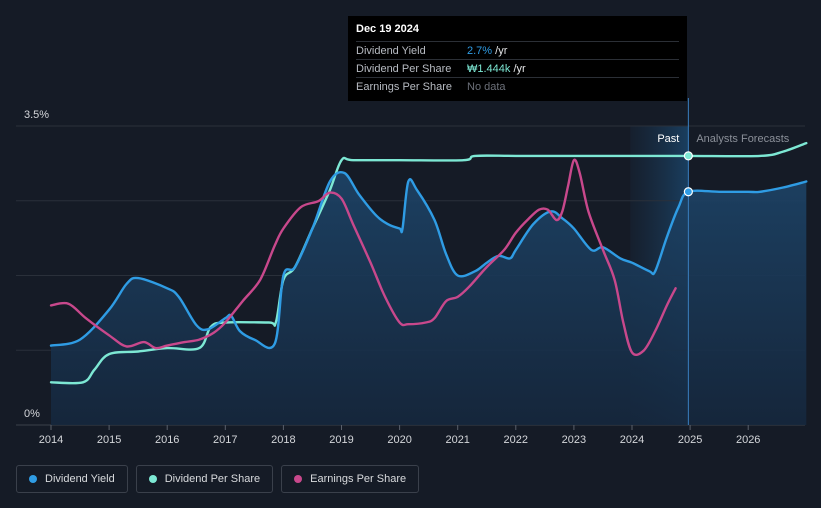 Image resolution: width=821 pixels, height=508 pixels. I want to click on dividend-per-share-marker, so click(688, 156).